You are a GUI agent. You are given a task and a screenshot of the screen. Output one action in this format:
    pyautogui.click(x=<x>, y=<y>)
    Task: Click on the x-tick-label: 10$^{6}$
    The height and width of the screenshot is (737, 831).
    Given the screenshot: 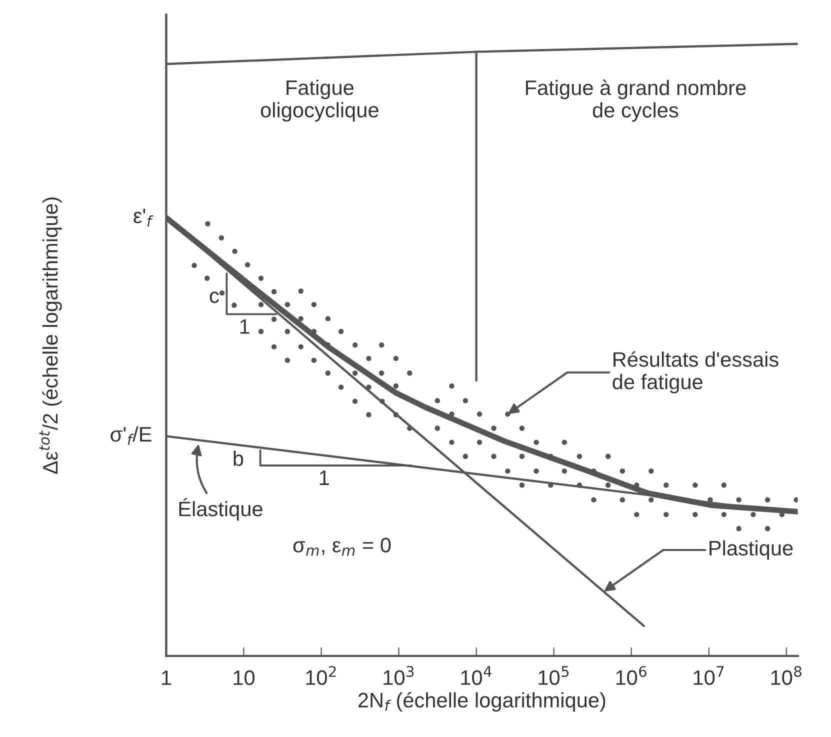 What is the action you would take?
    pyautogui.click(x=631, y=675)
    